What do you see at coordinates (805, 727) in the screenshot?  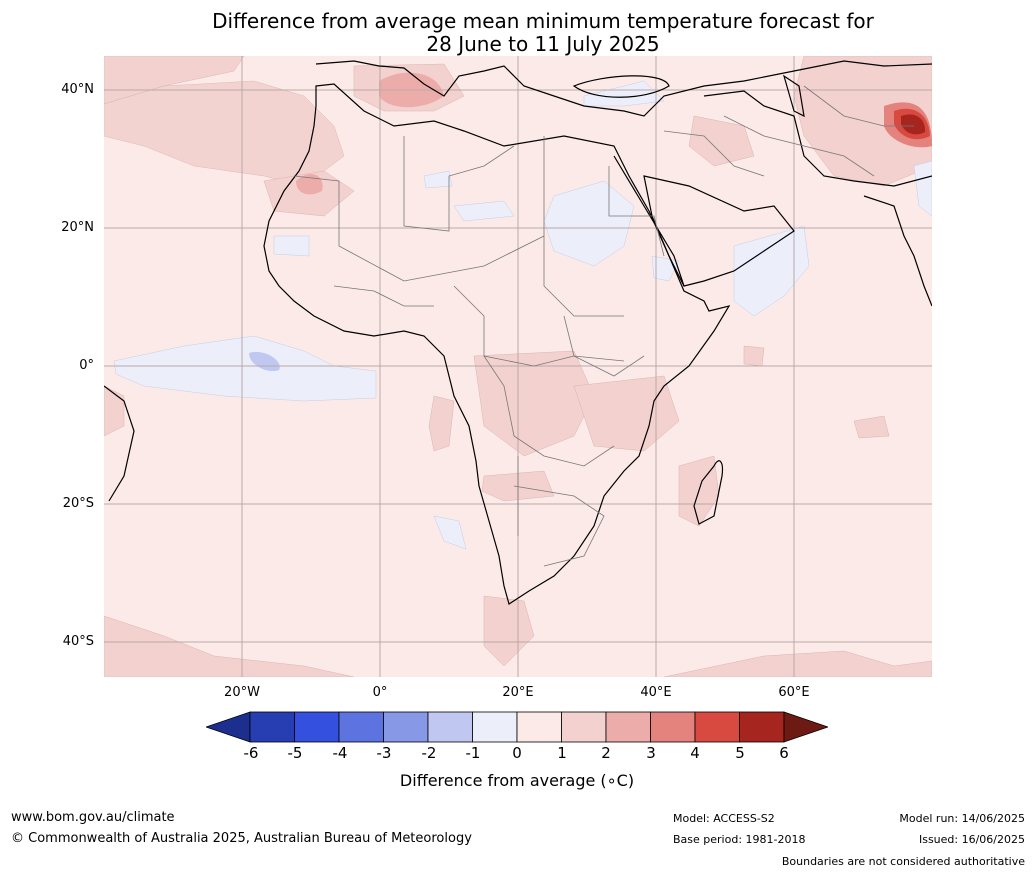 I see `colorbar-extend-high` at bounding box center [805, 727].